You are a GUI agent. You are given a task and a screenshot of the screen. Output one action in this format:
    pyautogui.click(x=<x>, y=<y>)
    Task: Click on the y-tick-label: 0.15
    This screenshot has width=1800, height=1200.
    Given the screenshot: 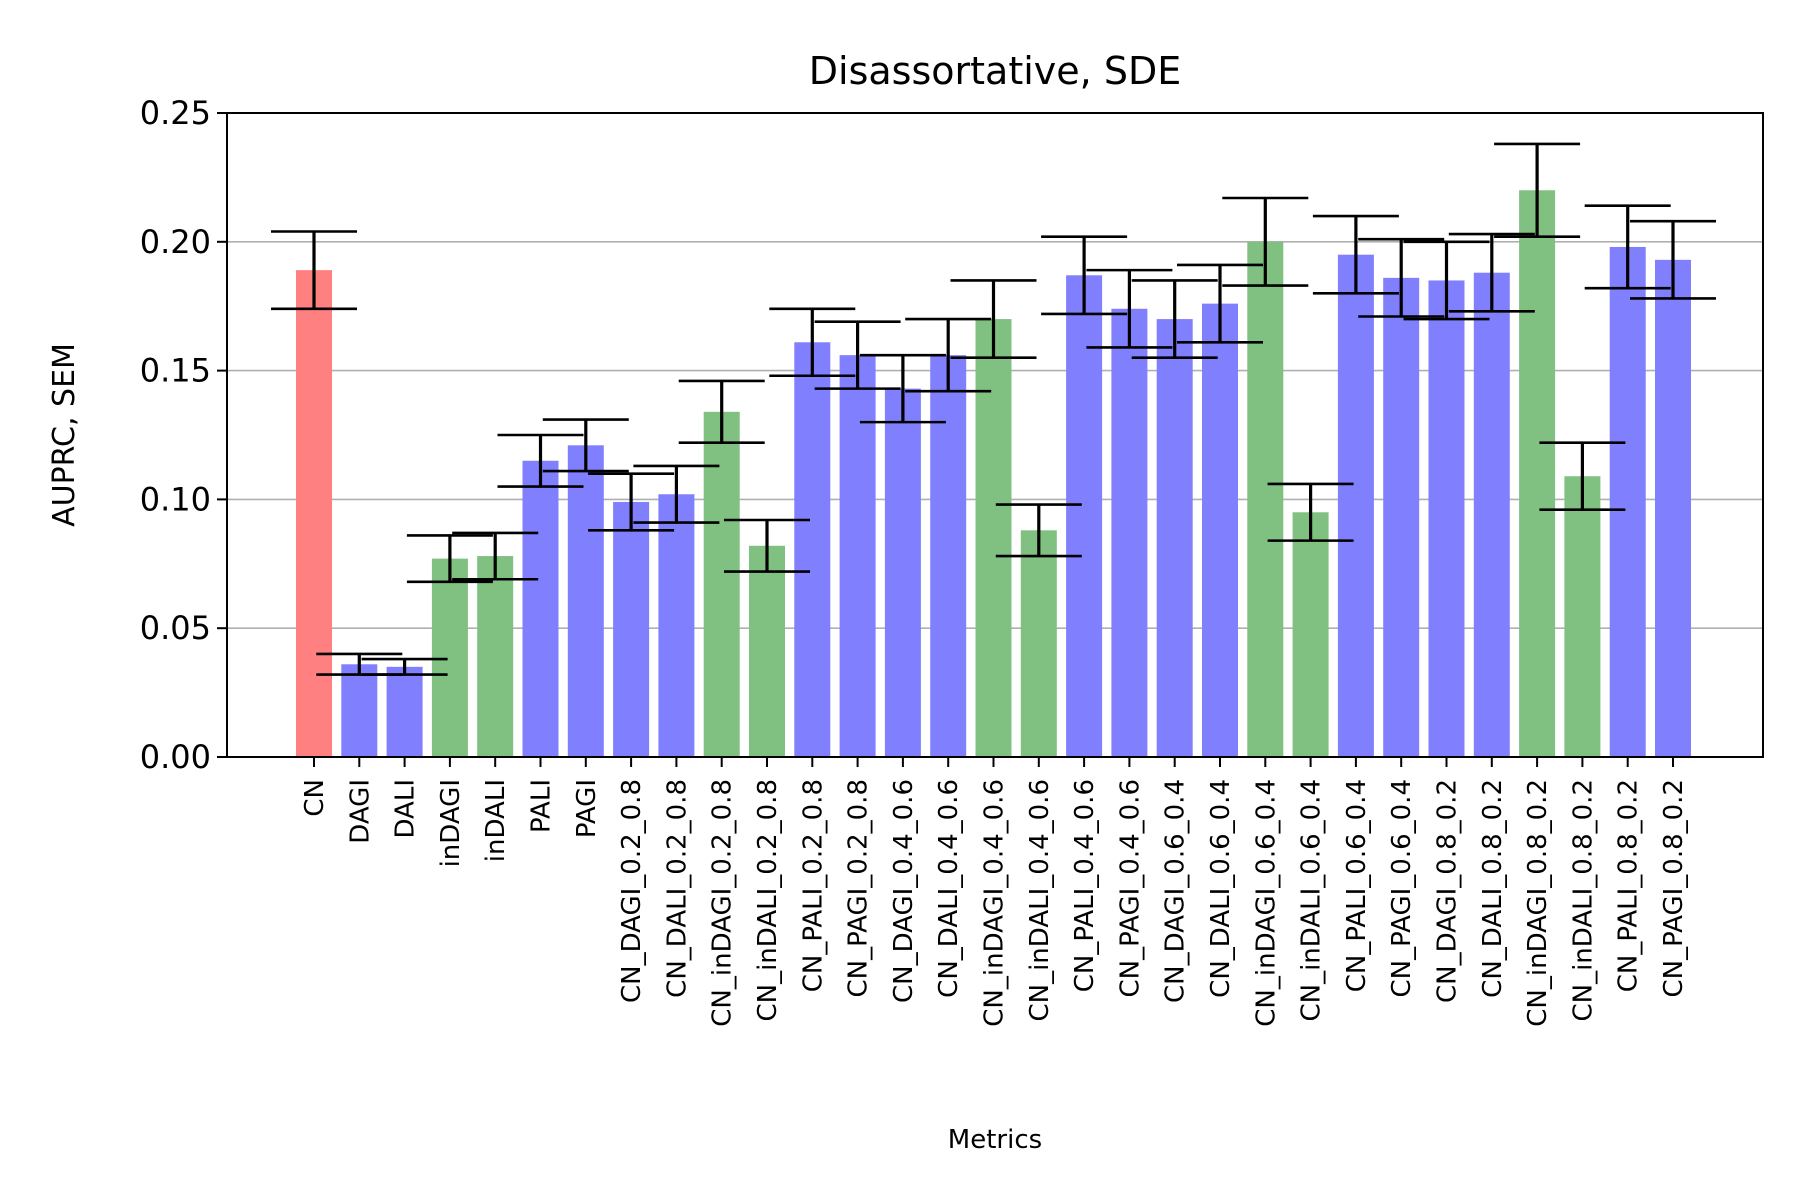 What is the action you would take?
    pyautogui.click(x=175, y=371)
    